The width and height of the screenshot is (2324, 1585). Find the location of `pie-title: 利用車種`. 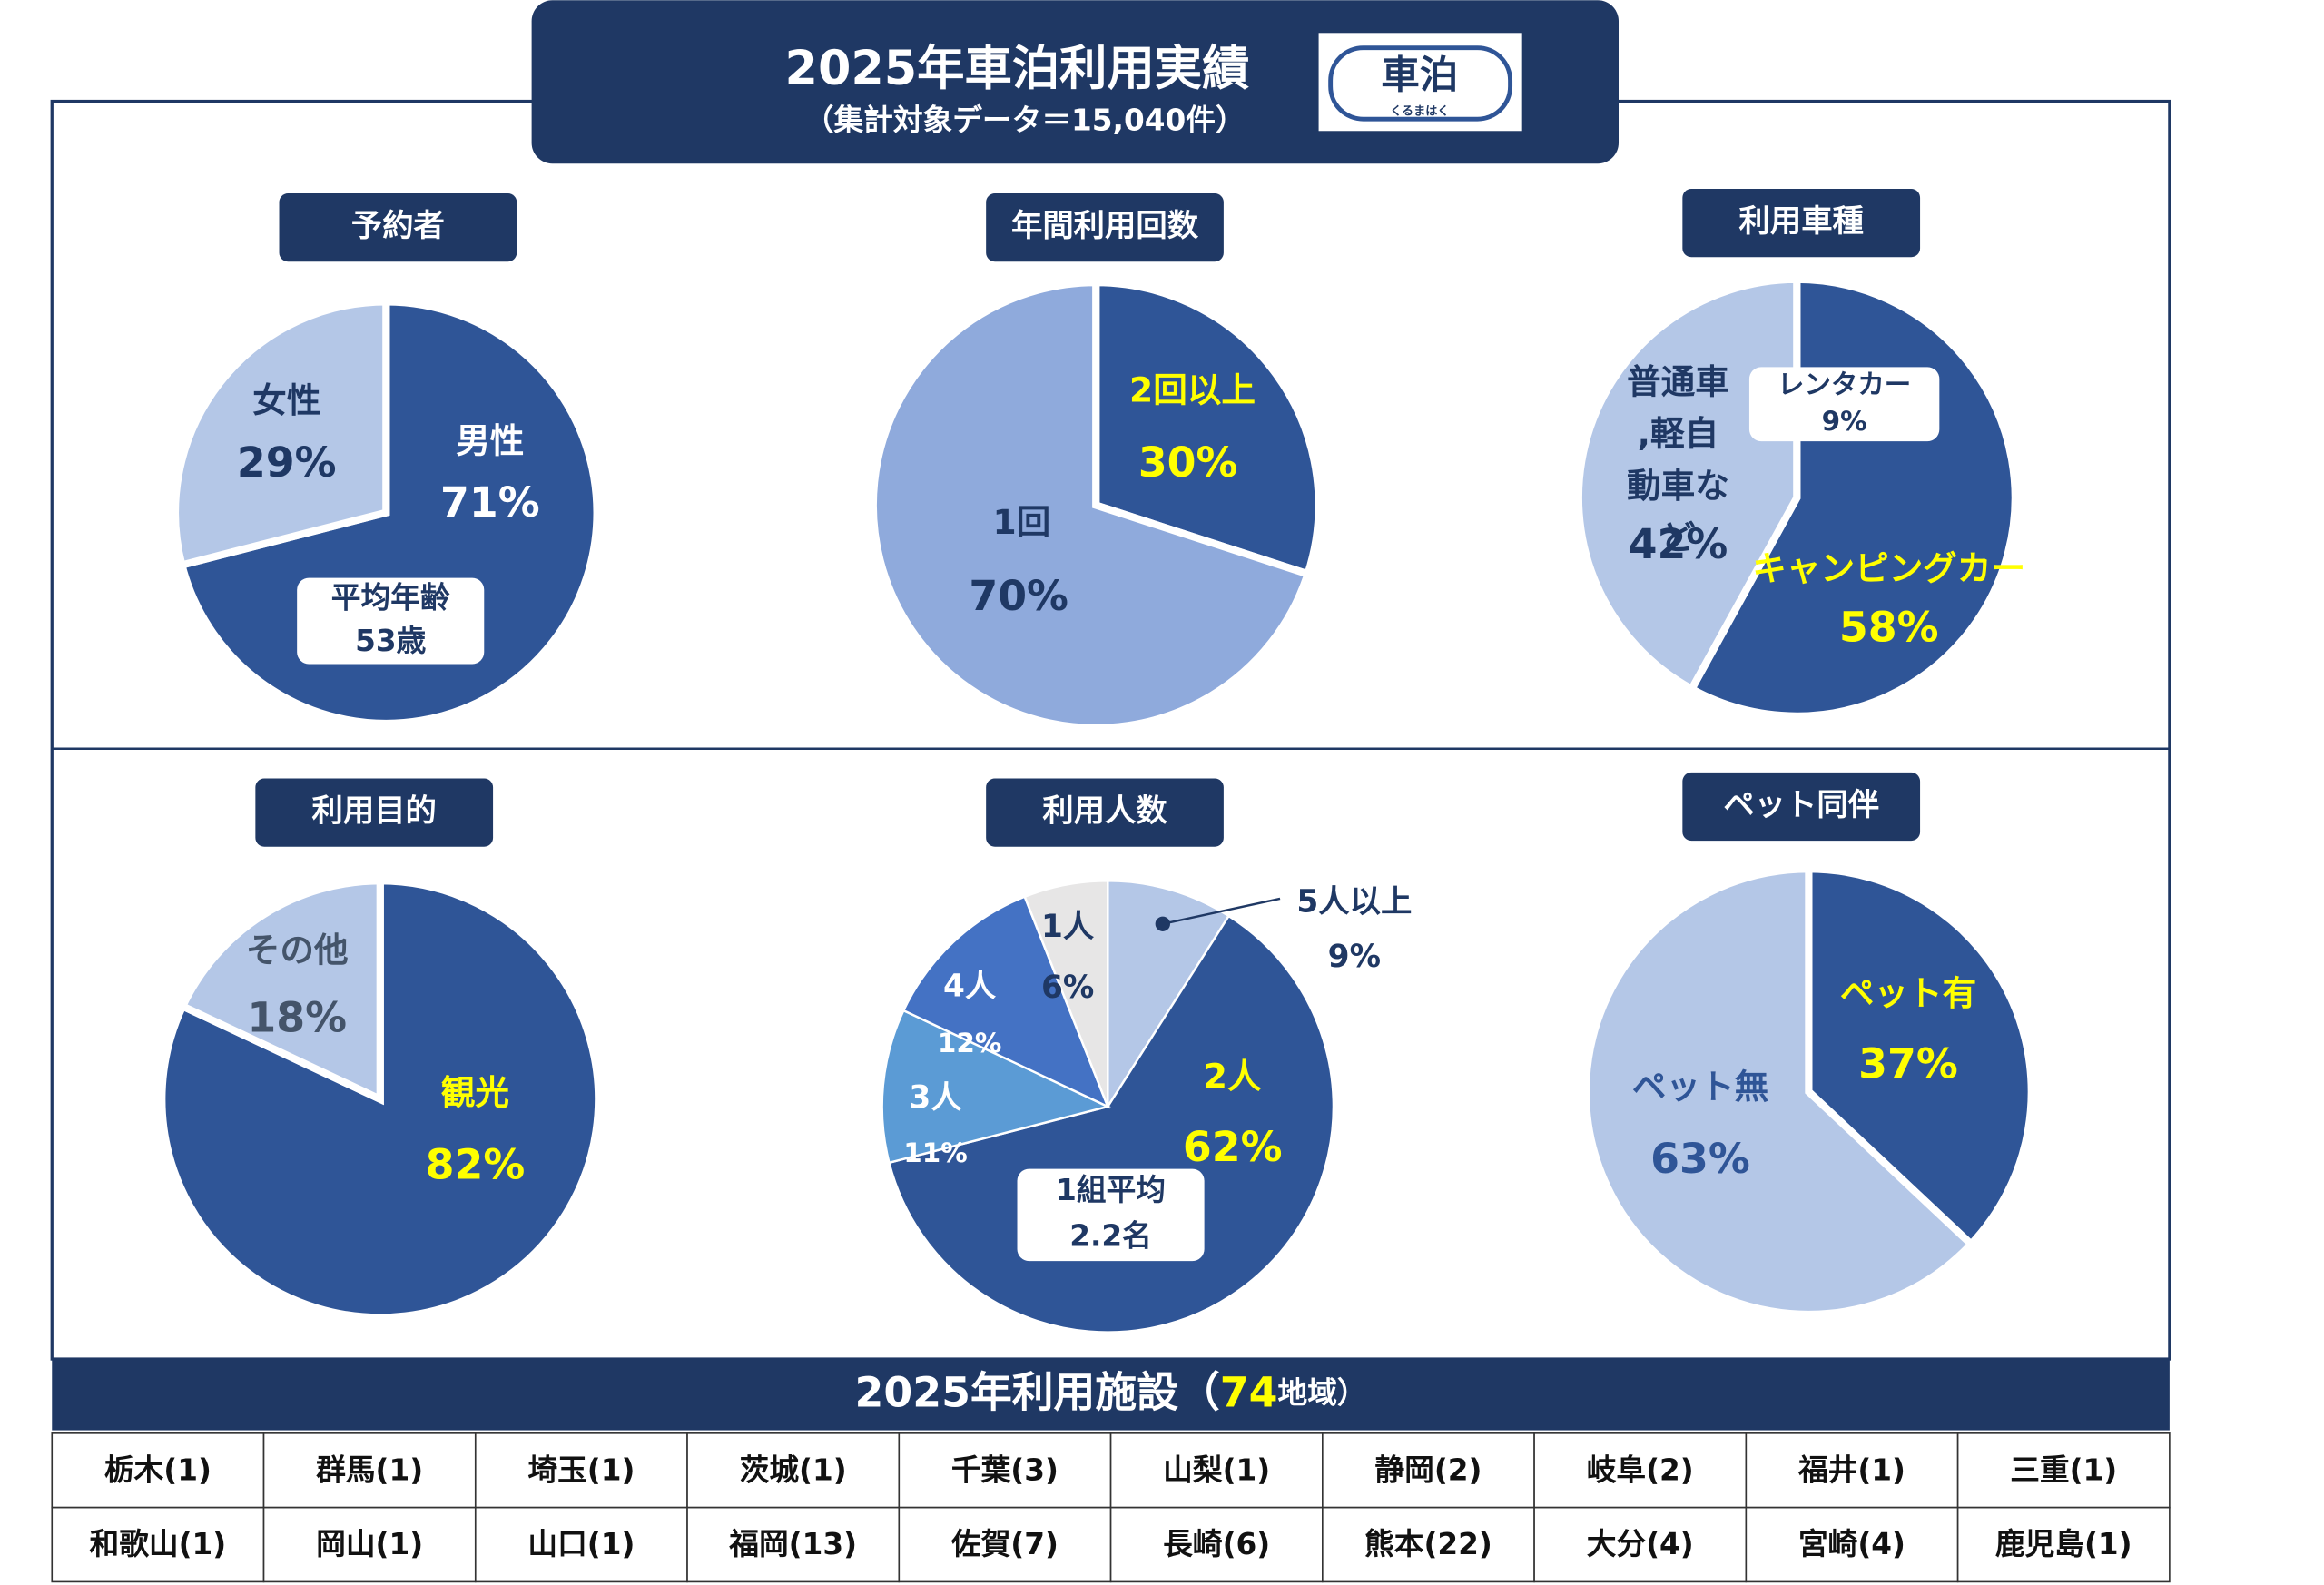

pie-title: 利用車種 is located at coordinates (1801, 222).